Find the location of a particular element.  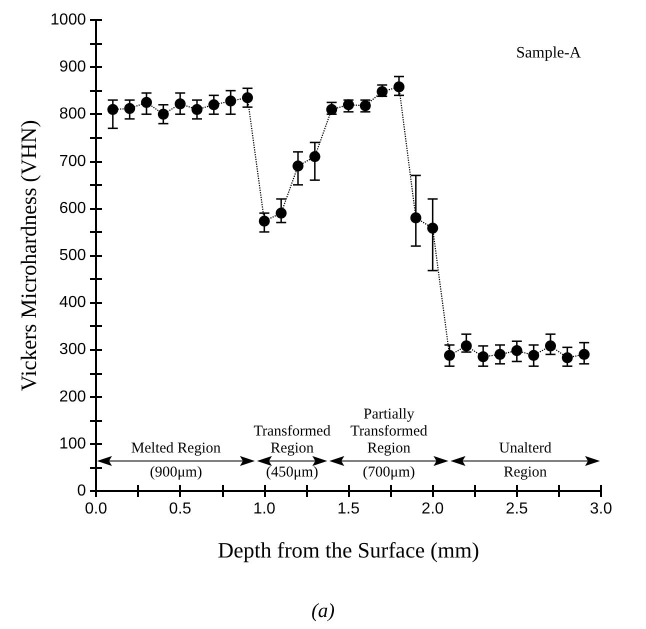

annotation: Sample-A is located at coordinates (549, 53).